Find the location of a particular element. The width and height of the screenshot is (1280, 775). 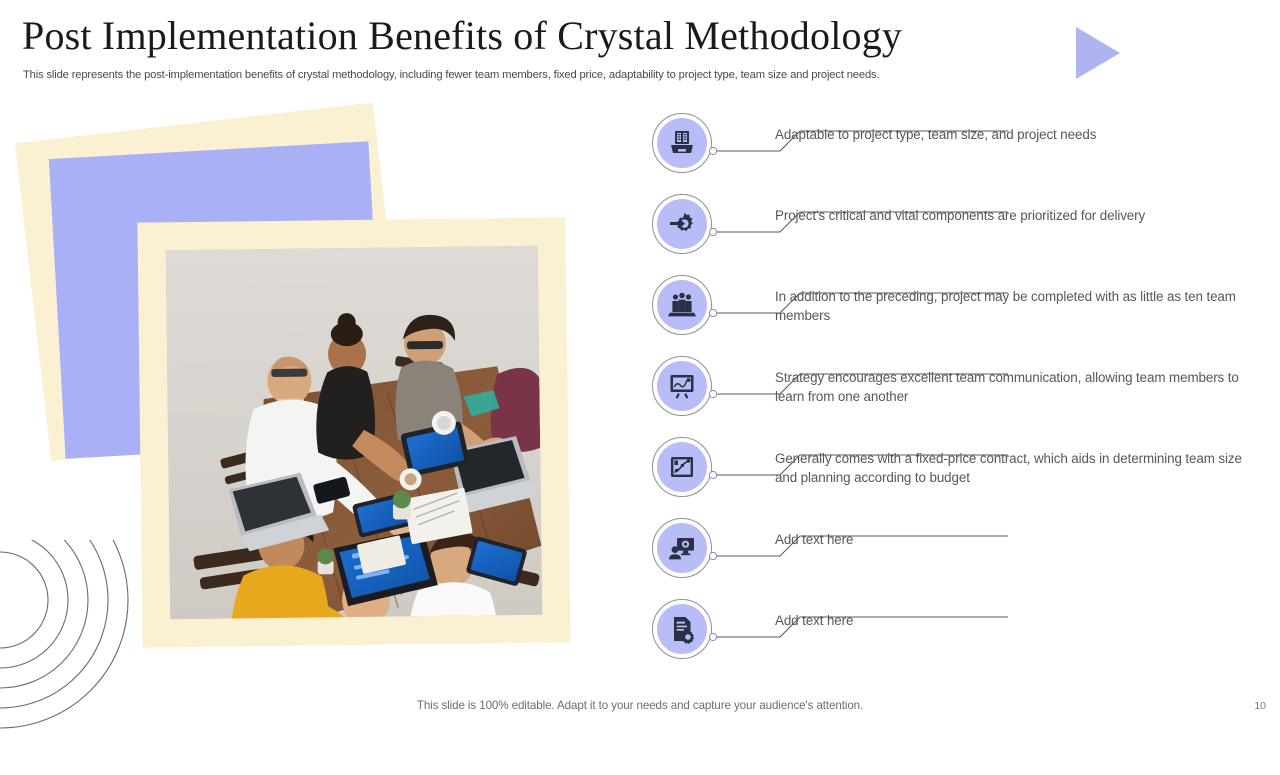

document-gear-glyph is located at coordinates (684, 630).